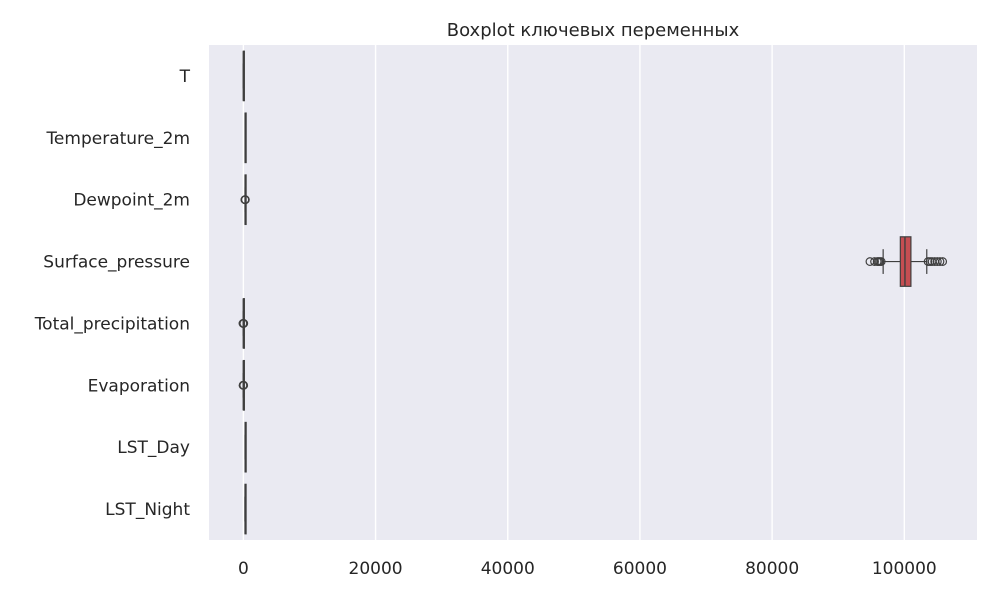  Describe the element at coordinates (376, 569) in the screenshot. I see `x-tick-label: 20000` at that location.